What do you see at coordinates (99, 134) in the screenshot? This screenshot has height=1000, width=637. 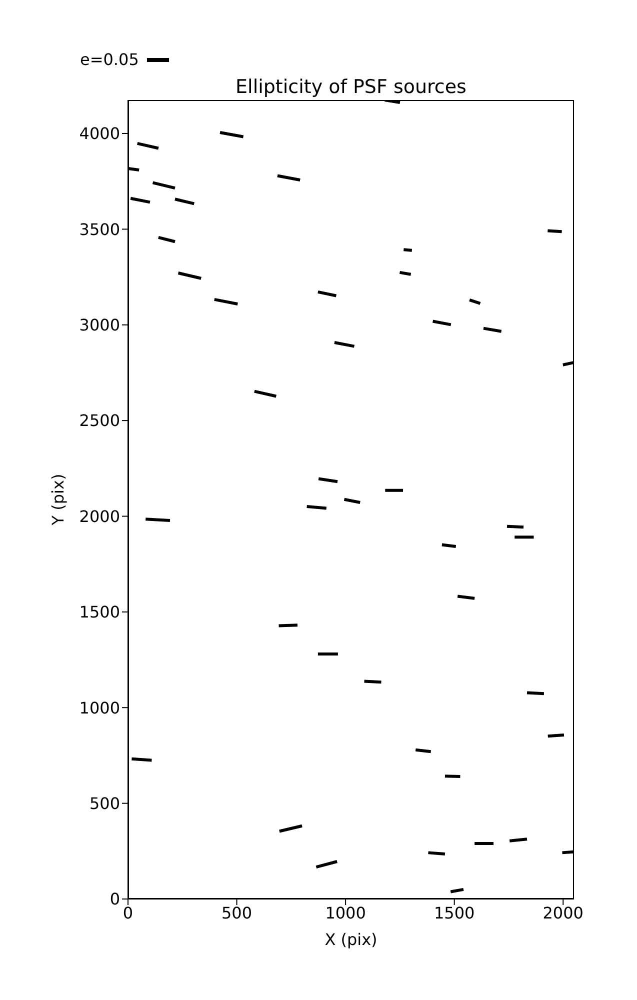 I see `y-tick-label: 4000` at bounding box center [99, 134].